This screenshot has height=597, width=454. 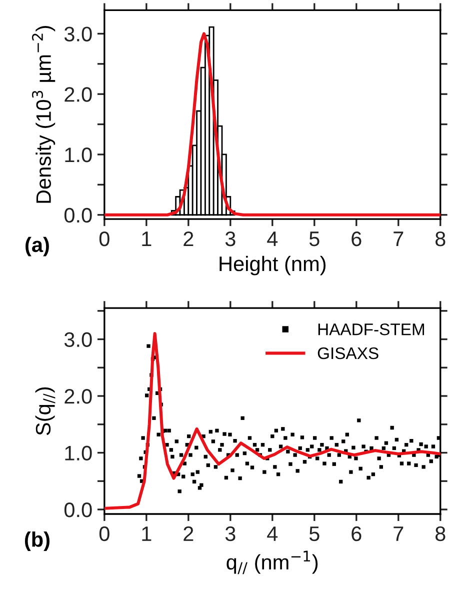 I want to click on text: (b), so click(x=37, y=541).